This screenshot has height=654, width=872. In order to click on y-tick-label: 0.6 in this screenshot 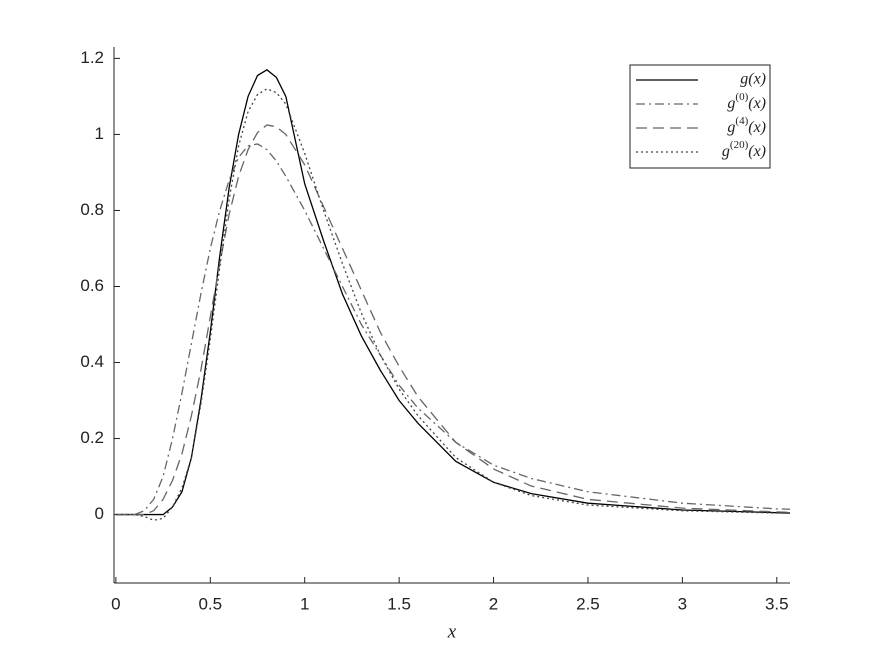, I will do `click(92, 285)`.